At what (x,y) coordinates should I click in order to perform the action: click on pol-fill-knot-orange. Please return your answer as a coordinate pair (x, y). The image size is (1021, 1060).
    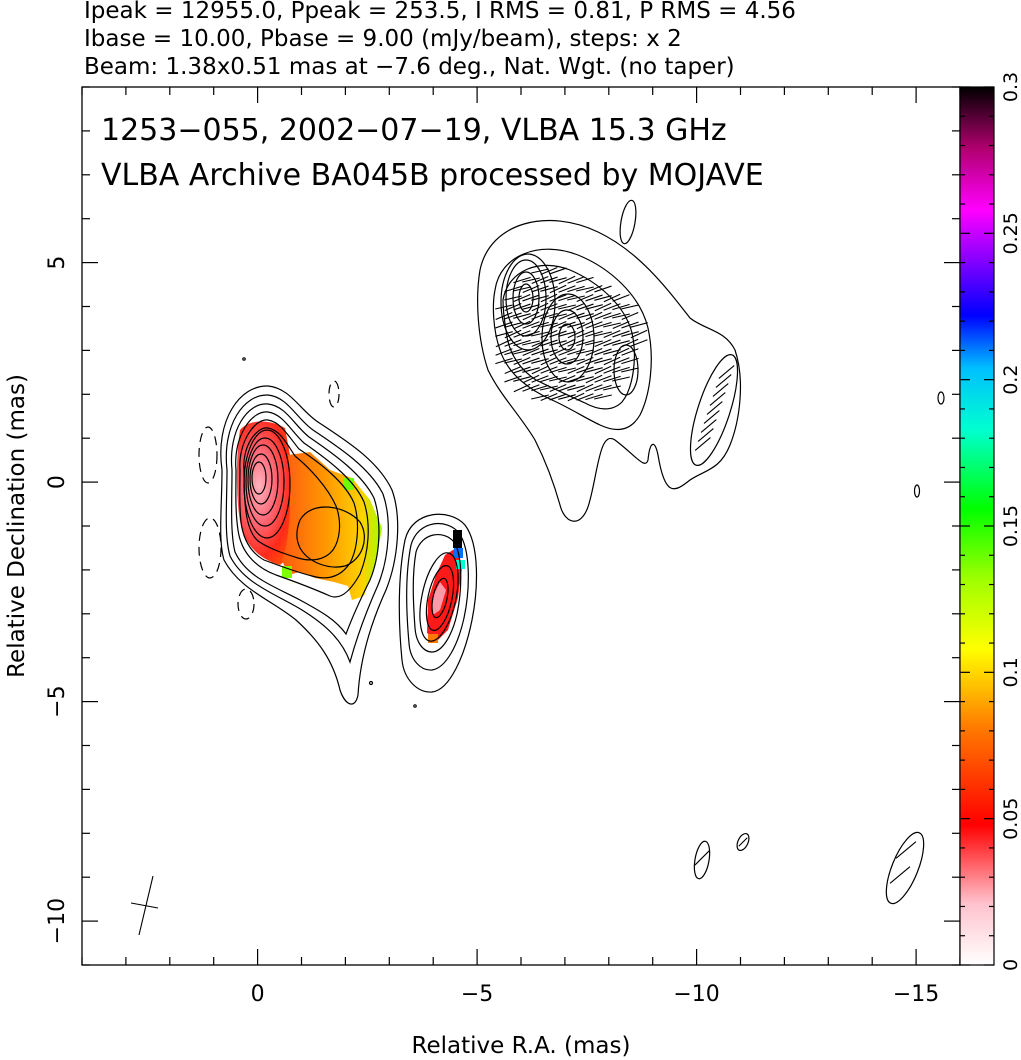
    Looking at the image, I should click on (433, 638).